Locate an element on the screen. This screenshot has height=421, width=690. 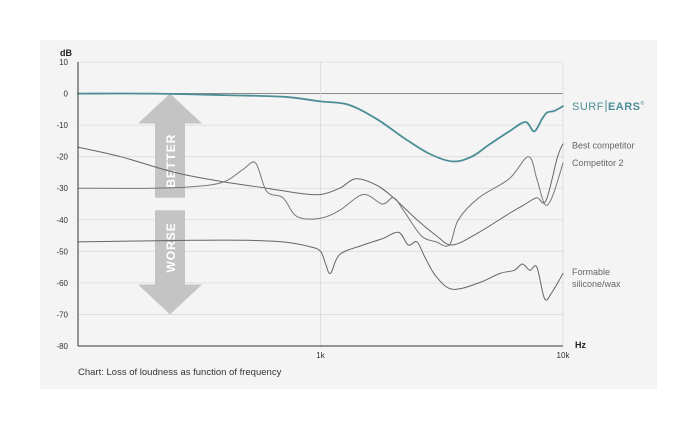
series-label-competitor-2: Competitor 2 is located at coordinates (598, 163).